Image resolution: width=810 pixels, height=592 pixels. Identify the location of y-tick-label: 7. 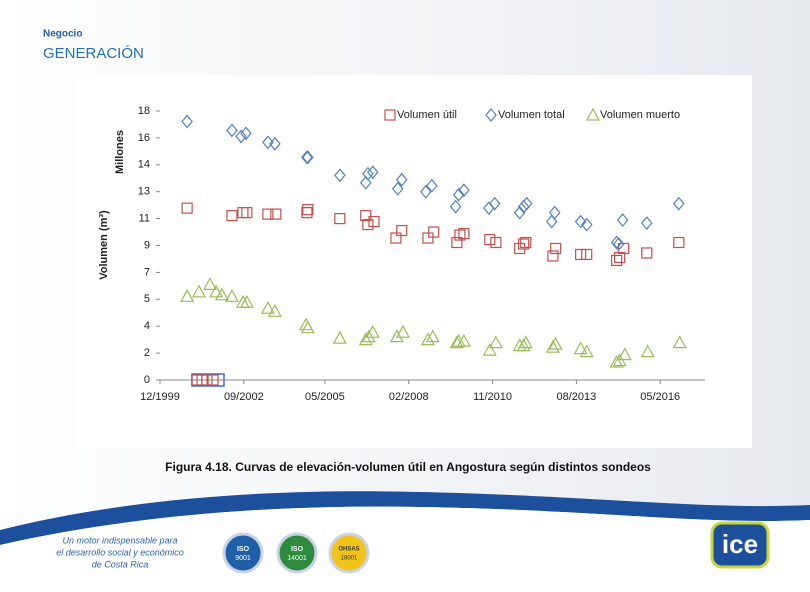
(147, 272).